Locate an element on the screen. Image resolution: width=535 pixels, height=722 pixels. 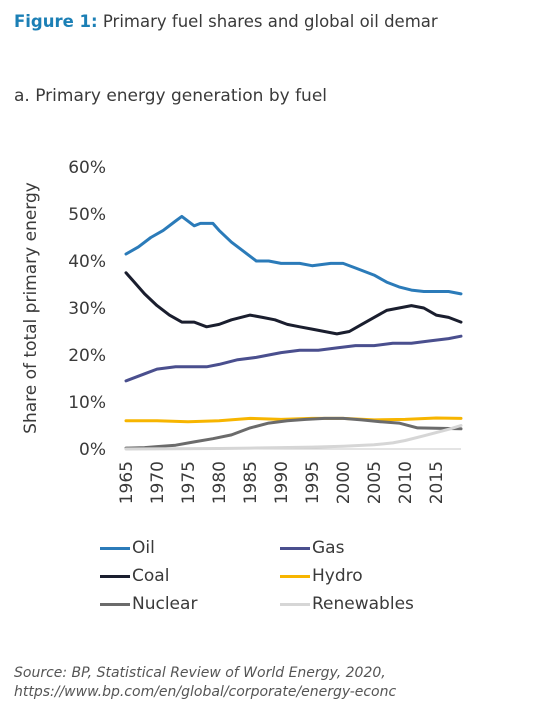
figure-label: Figure 1: is located at coordinates (56, 21).